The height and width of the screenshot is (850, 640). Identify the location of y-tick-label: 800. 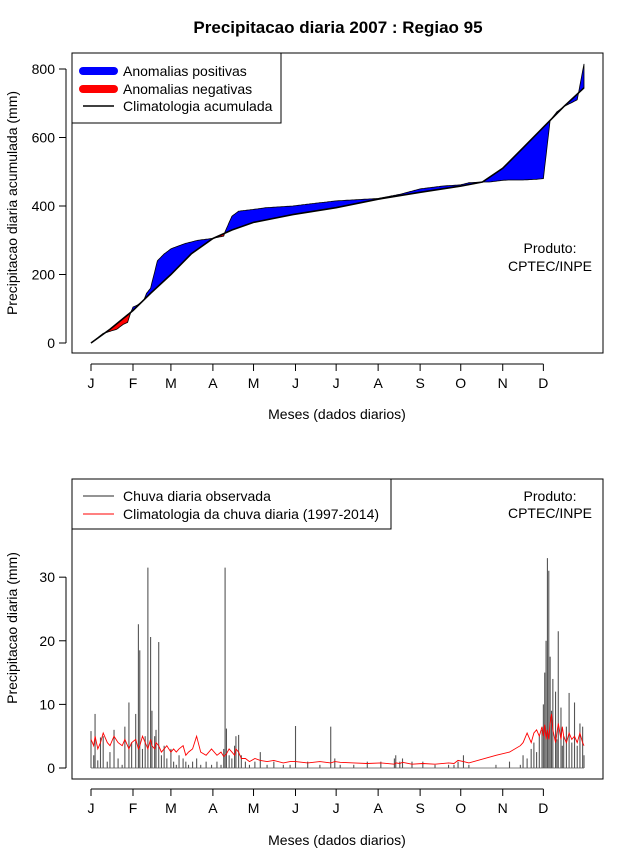
(44, 69).